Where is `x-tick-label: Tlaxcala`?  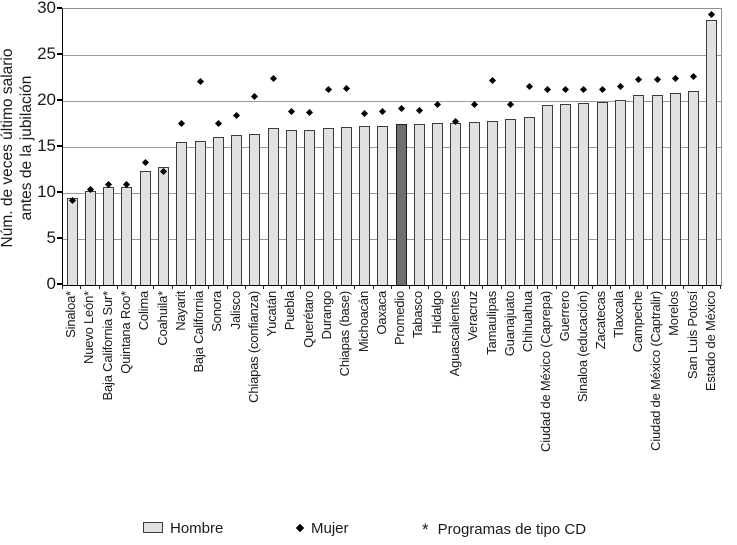 x-tick-label: Tlaxcala is located at coordinates (619, 314).